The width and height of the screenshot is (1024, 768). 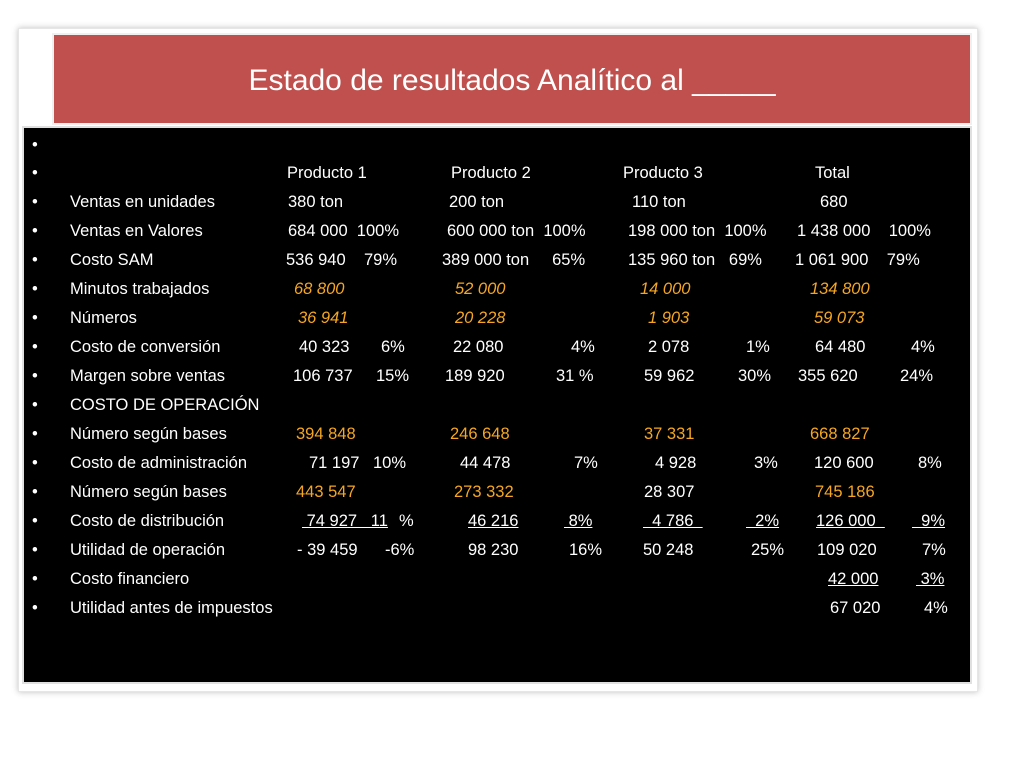 I want to click on row-label: Costo SAM, so click(x=112, y=260).